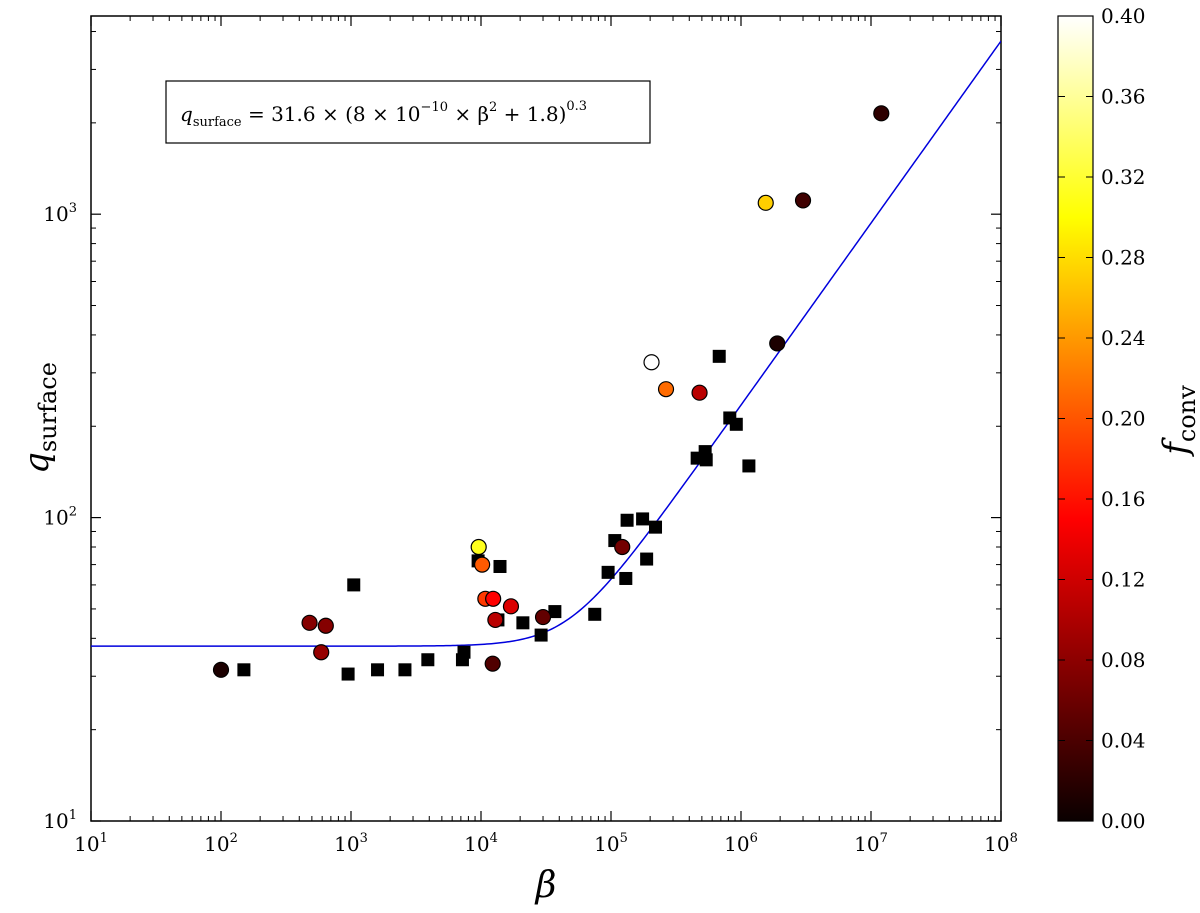 The image size is (1200, 913). What do you see at coordinates (1123, 97) in the screenshot?
I see `colorbar-tick-label: 0.36` at bounding box center [1123, 97].